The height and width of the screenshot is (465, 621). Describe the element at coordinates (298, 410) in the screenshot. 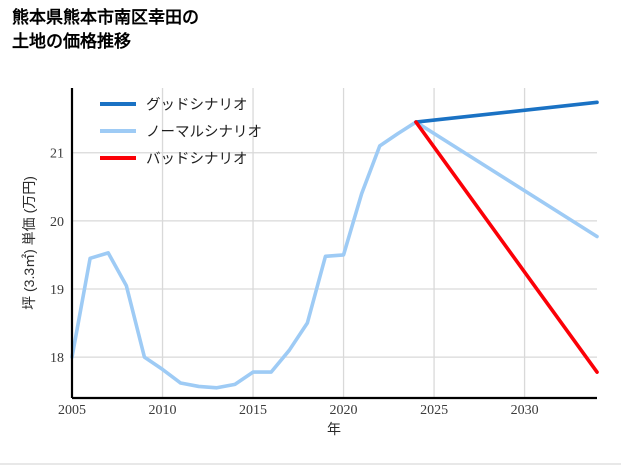

I see `x-tick-labels: 2005 2010 2015 2020 2025 2030` at that location.